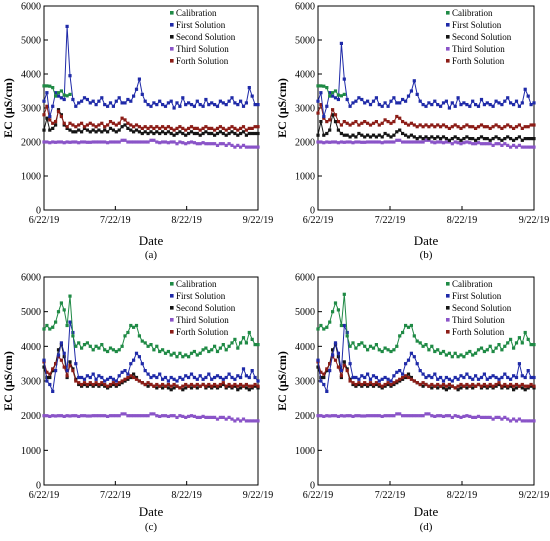 Image resolution: width=550 pixels, height=541 pixels. What do you see at coordinates (472, 13) in the screenshot?
I see `legend-entry-calibration: Calibration` at bounding box center [472, 13].